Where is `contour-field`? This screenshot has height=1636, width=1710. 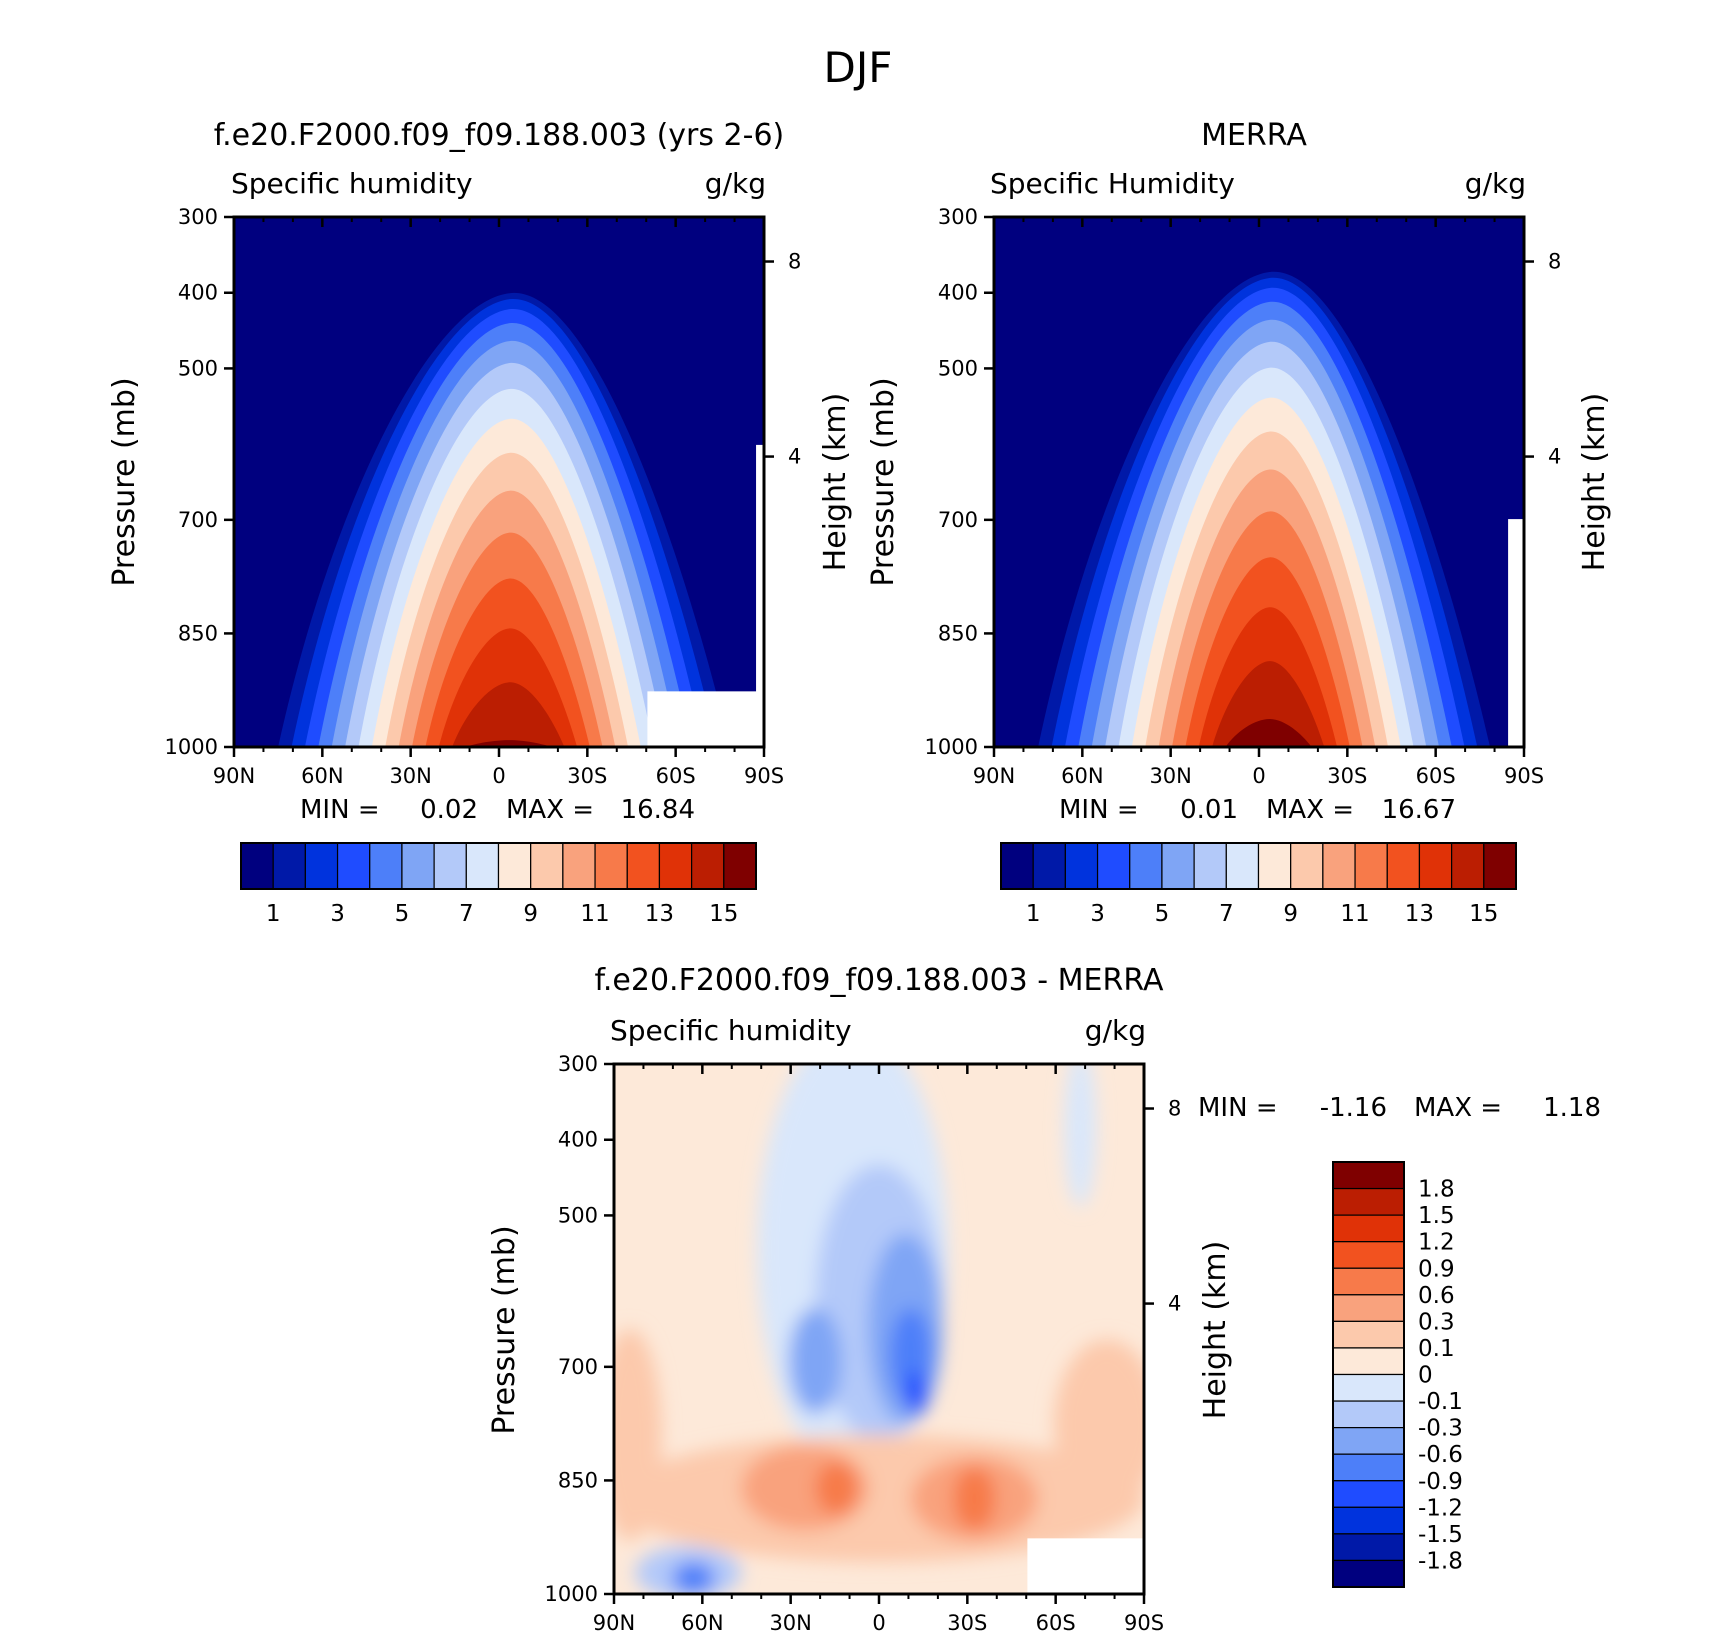 contour-field is located at coordinates (1259, 482).